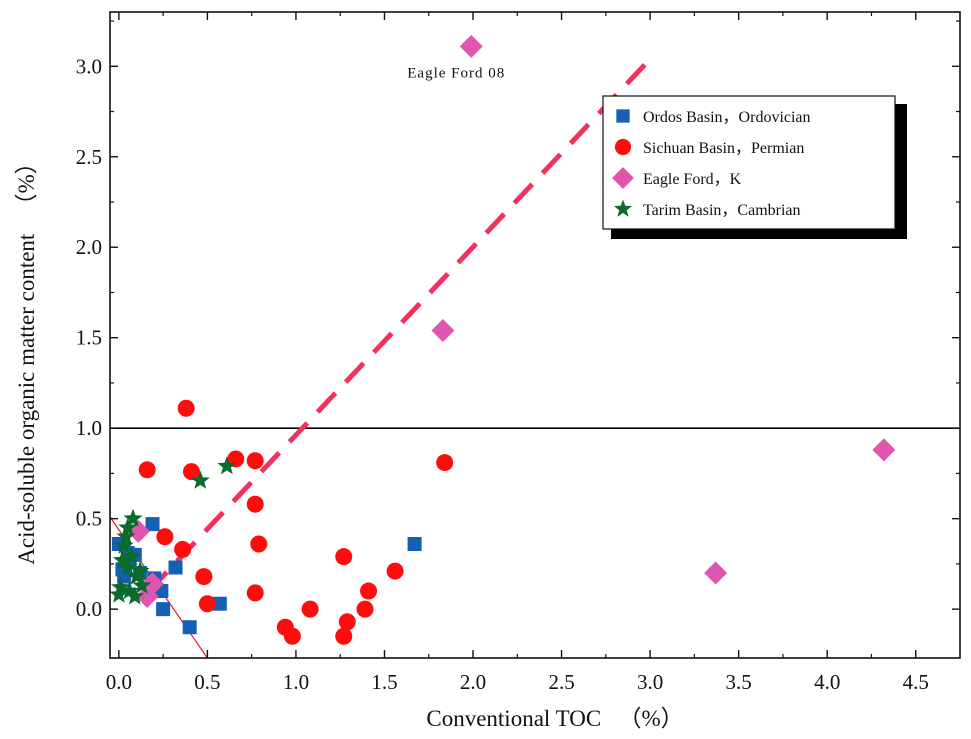  What do you see at coordinates (26, 357) in the screenshot?
I see `y-axis-title: Acid-soluble organic matter content （%）` at bounding box center [26, 357].